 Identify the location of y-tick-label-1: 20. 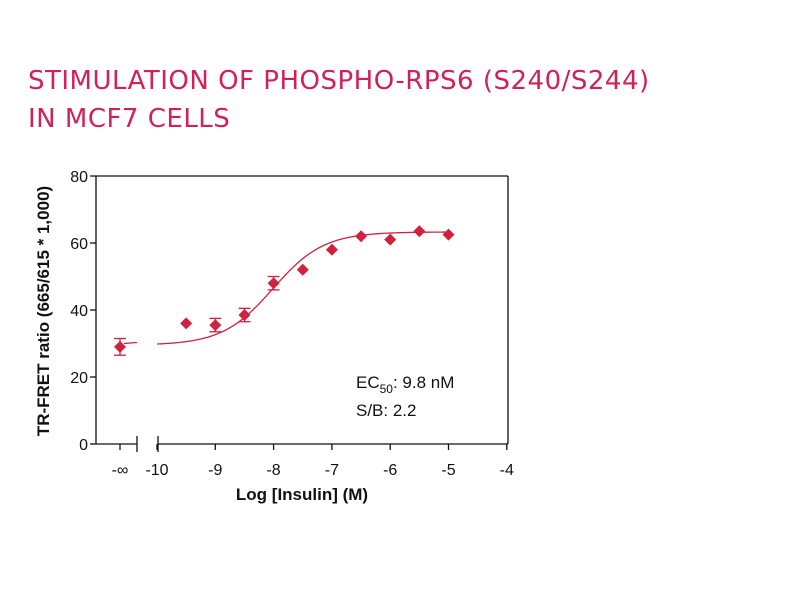
(79, 378).